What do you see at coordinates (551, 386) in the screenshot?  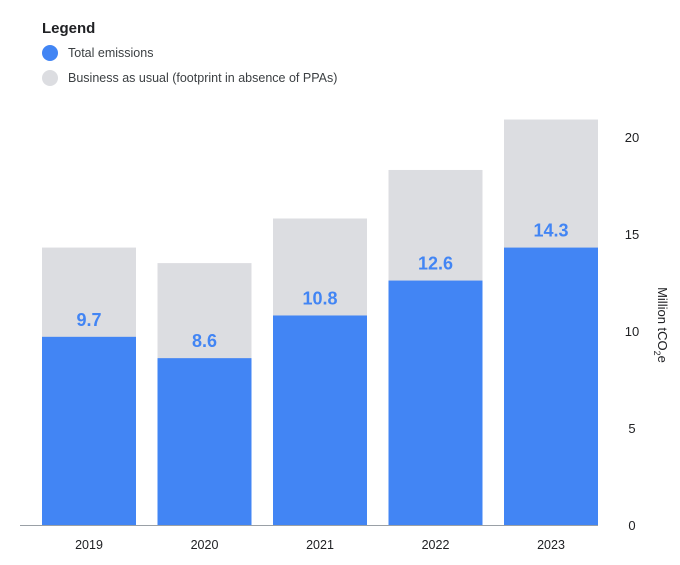 I see `bar-total-2023` at bounding box center [551, 386].